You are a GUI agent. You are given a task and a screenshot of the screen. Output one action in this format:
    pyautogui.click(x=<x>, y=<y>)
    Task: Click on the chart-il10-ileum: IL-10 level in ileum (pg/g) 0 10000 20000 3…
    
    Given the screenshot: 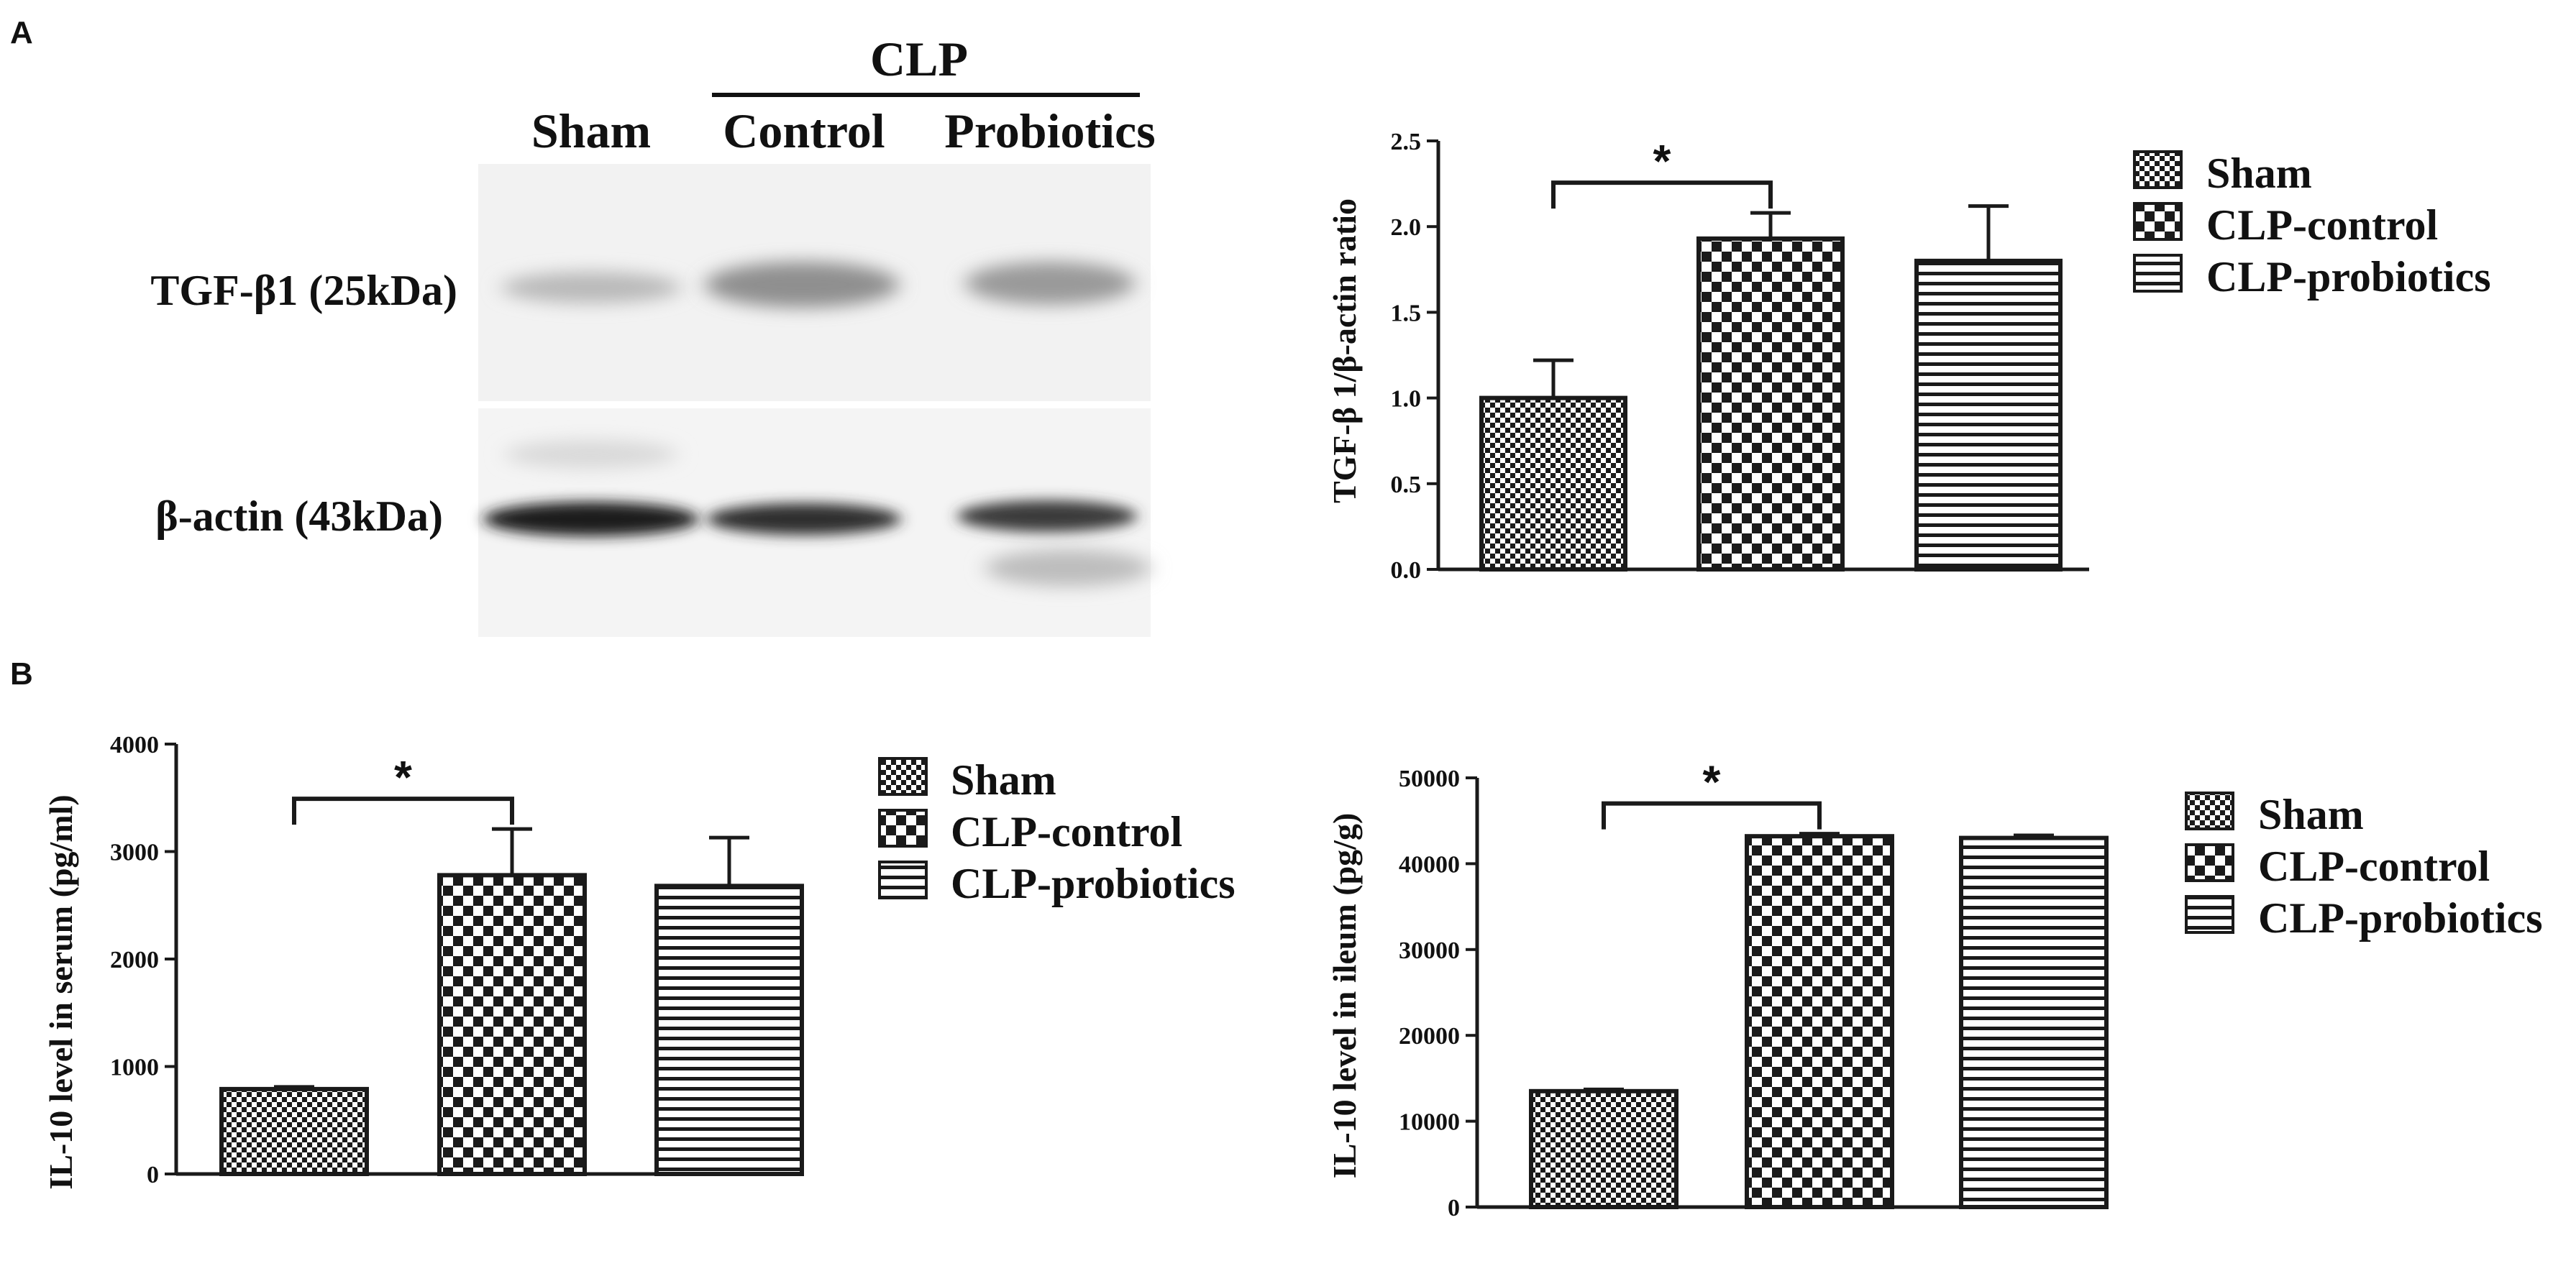 What is the action you would take?
    pyautogui.click(x=1717, y=989)
    